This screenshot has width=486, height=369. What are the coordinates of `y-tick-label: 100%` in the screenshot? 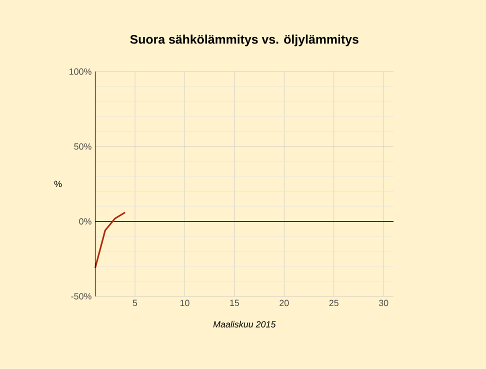 It's located at (81, 71).